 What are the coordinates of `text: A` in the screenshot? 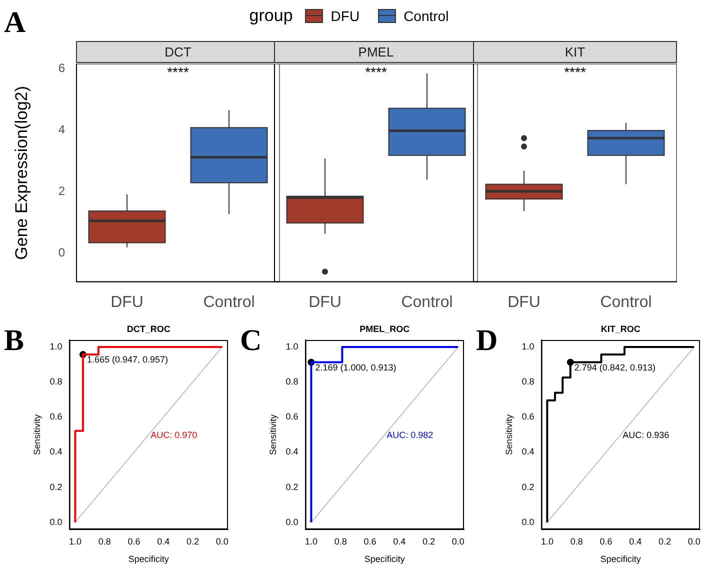 It's located at (15, 22).